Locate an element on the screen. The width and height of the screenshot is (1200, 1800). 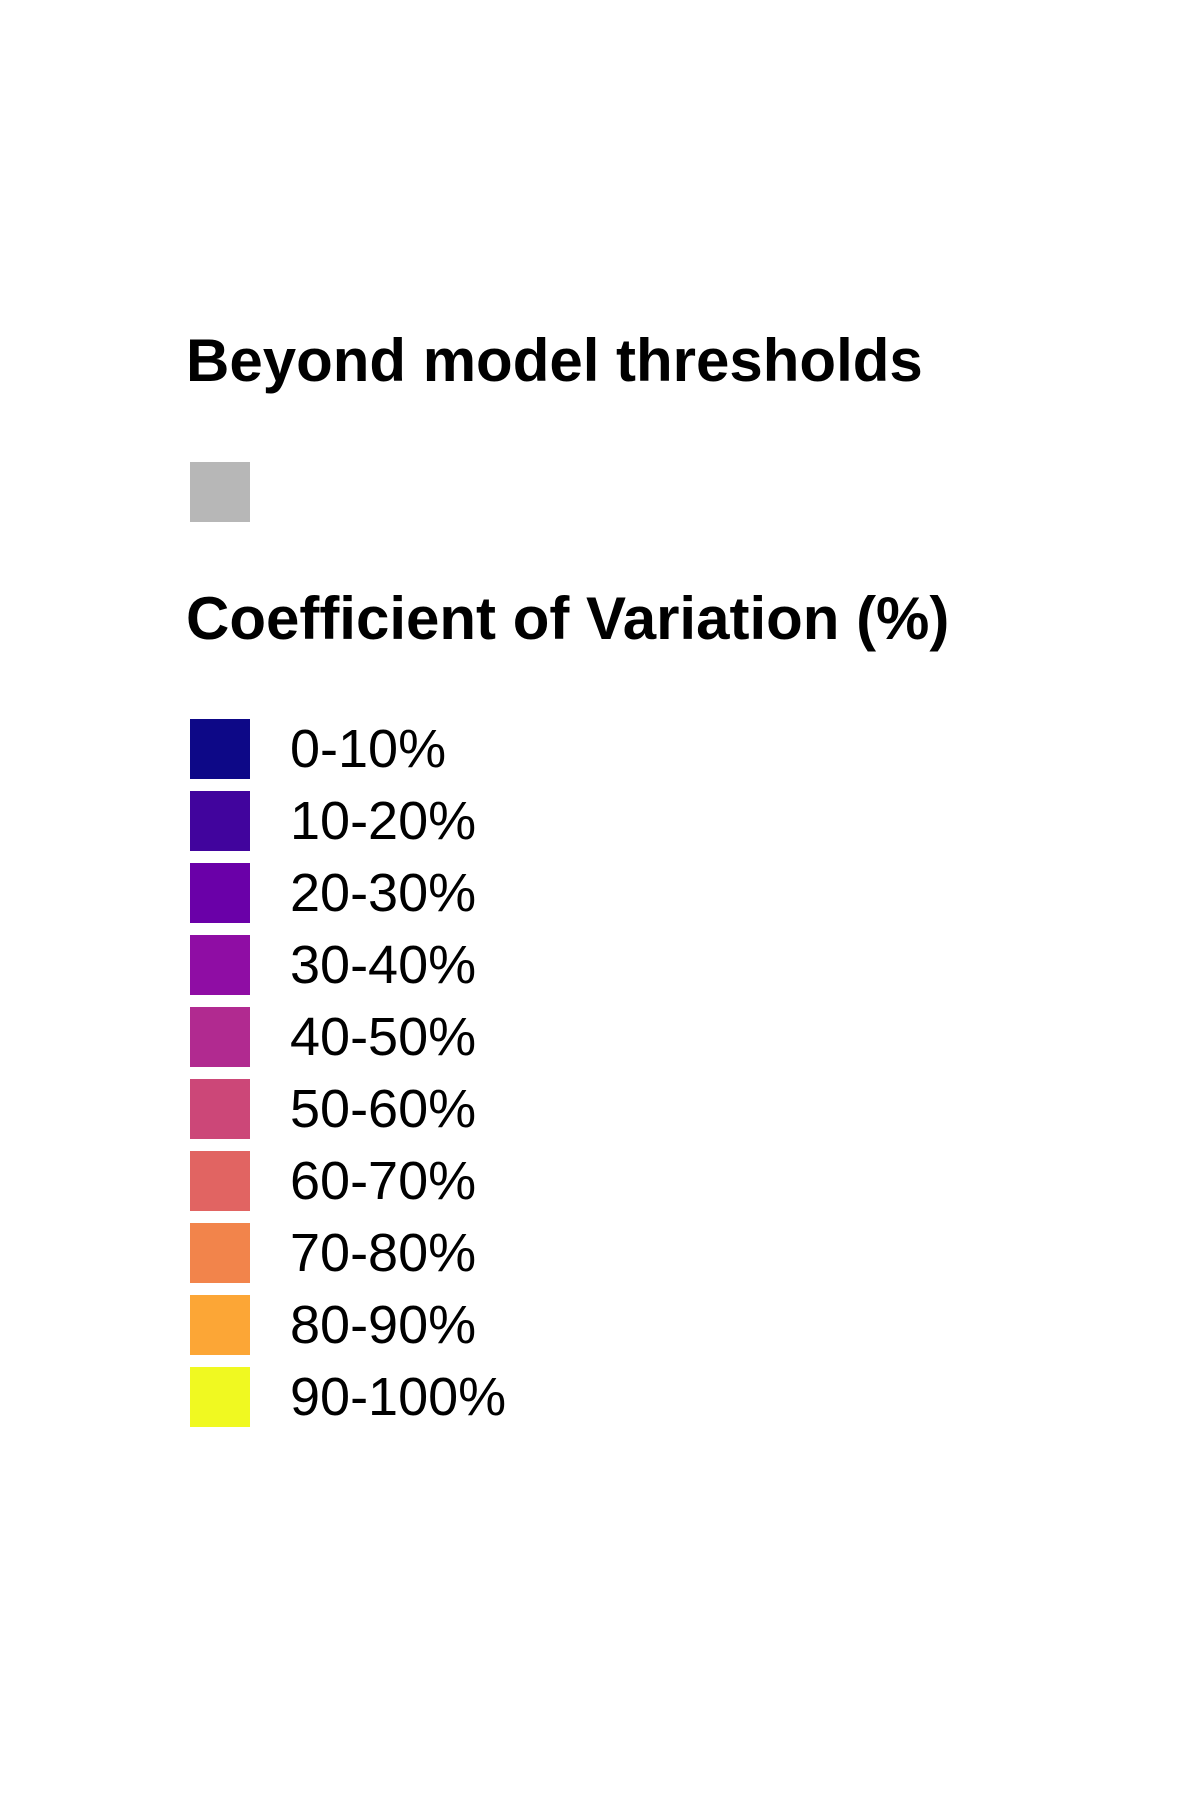
legend-label: 40-50% is located at coordinates (383, 1037).